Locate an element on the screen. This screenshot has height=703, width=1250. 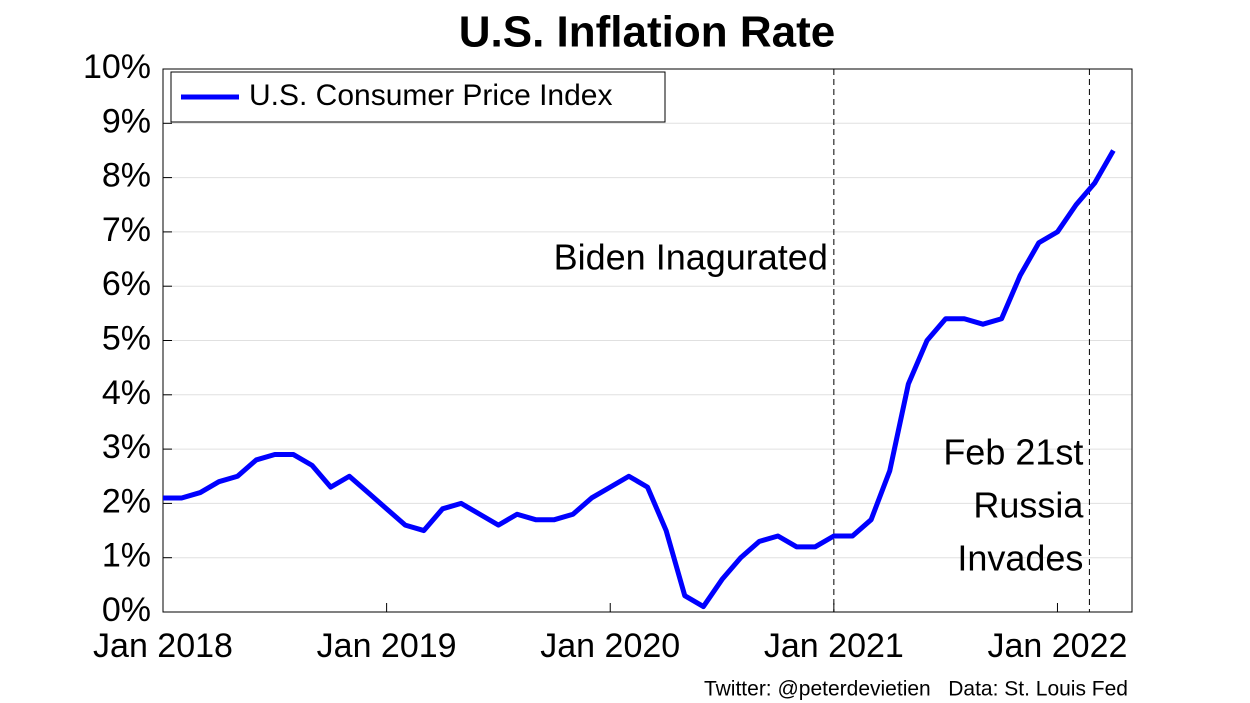
x-tick-label: Jan 2020 is located at coordinates (610, 646).